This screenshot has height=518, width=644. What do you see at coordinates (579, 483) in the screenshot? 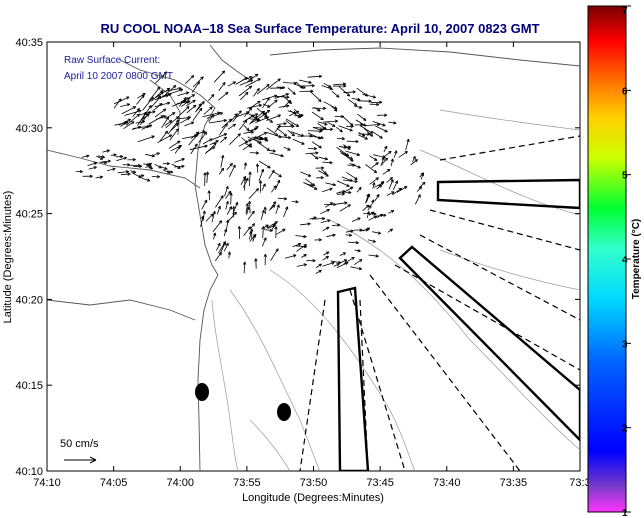
I see `x-tick-label: 73:3` at bounding box center [579, 483].